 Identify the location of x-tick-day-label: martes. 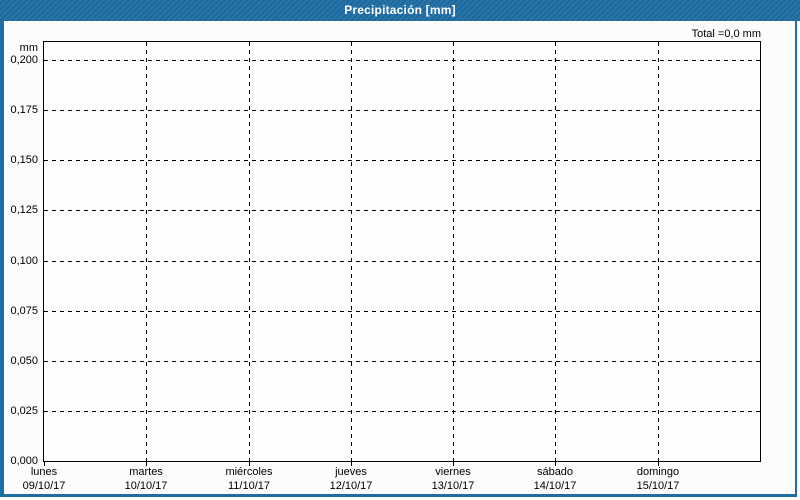
(146, 472).